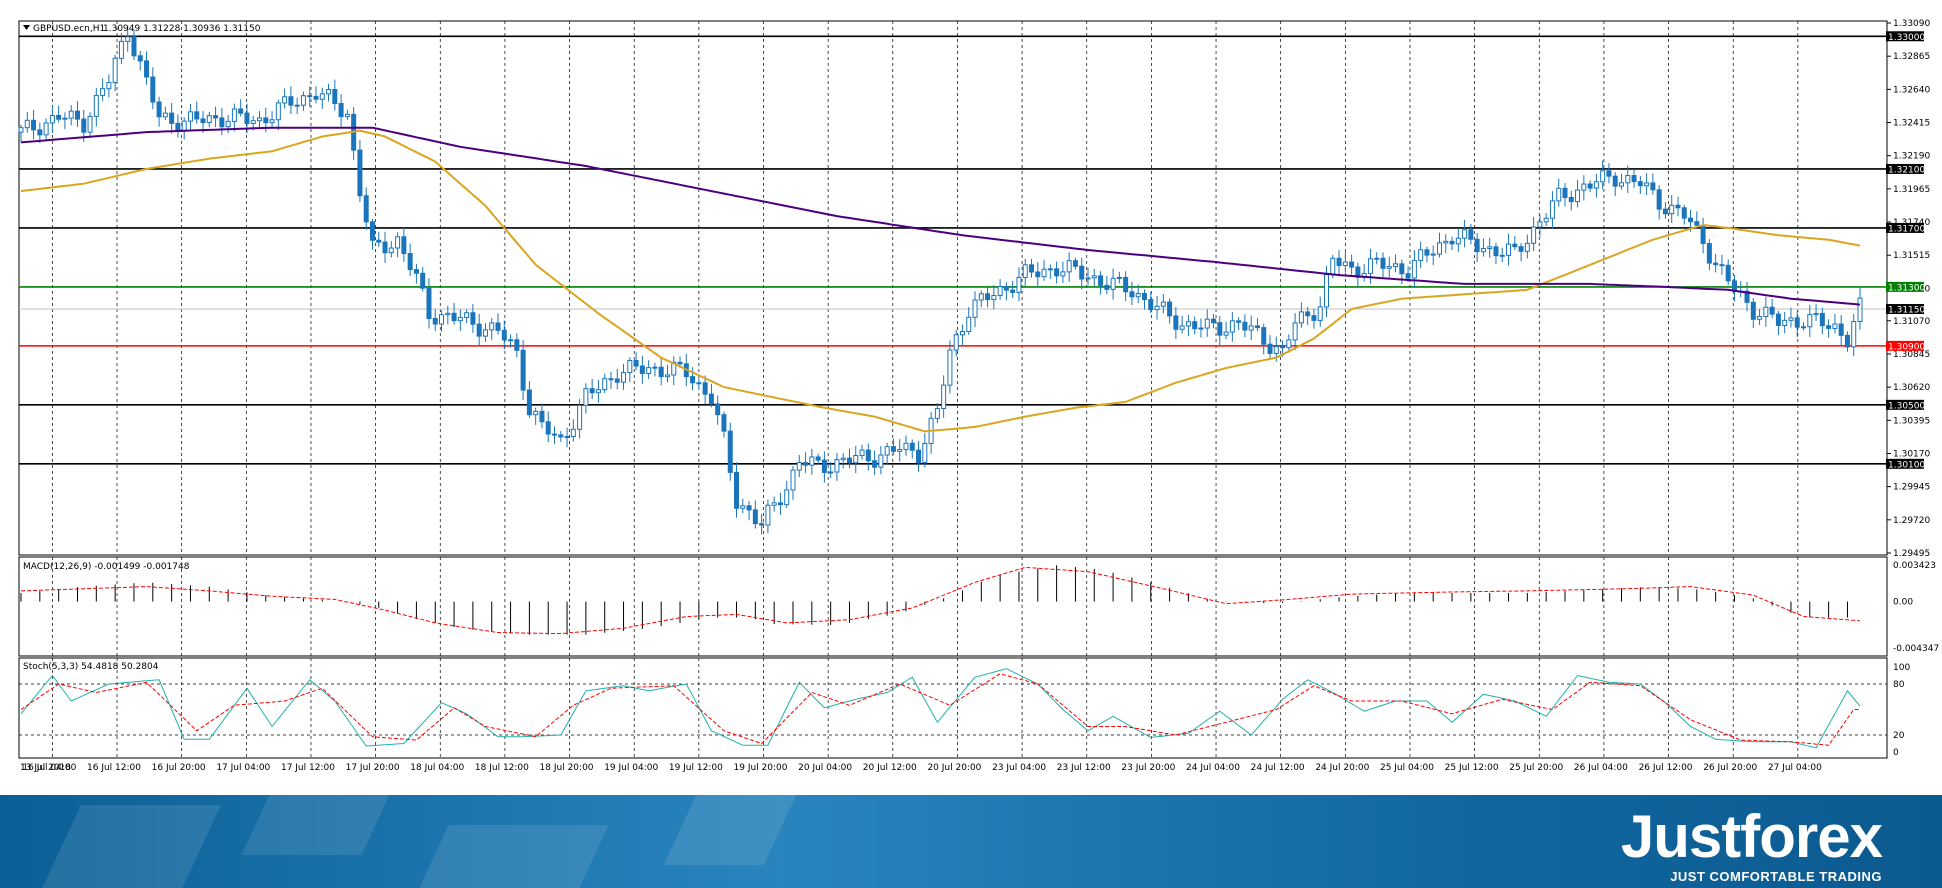 This screenshot has width=1942, height=888. Describe the element at coordinates (179, 768) in the screenshot. I see `x-tick-label: 16 Jul 20:00` at that location.